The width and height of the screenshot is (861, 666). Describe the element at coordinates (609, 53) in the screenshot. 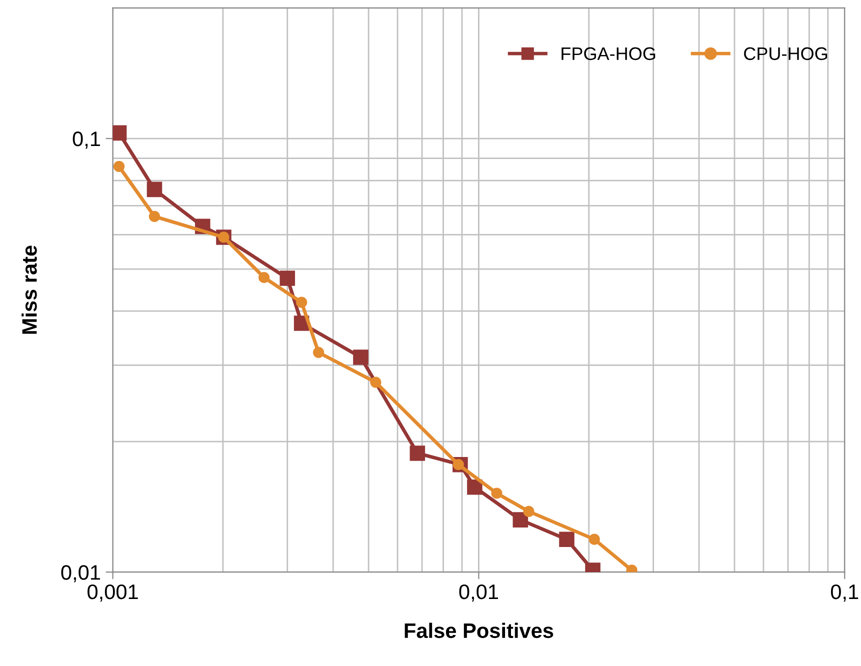

I see `legend-label: FPGA-HOG` at that location.